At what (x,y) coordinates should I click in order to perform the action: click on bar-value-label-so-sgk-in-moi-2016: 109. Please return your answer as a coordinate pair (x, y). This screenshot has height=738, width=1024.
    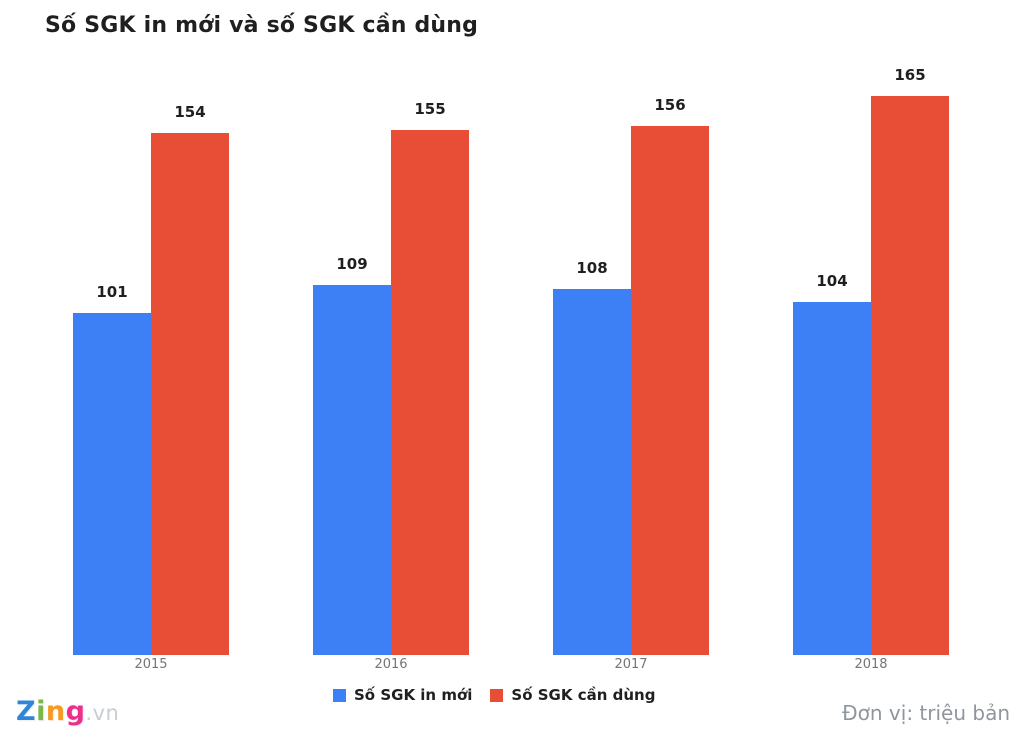
    Looking at the image, I should click on (352, 264).